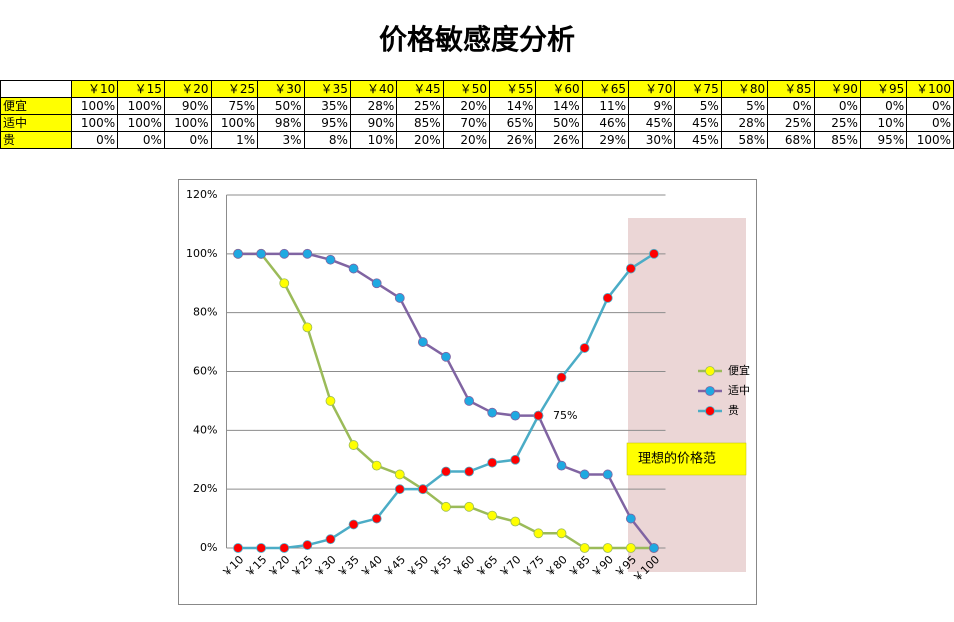  Describe the element at coordinates (201, 253) in the screenshot. I see `y-tick-label: 100%` at that location.